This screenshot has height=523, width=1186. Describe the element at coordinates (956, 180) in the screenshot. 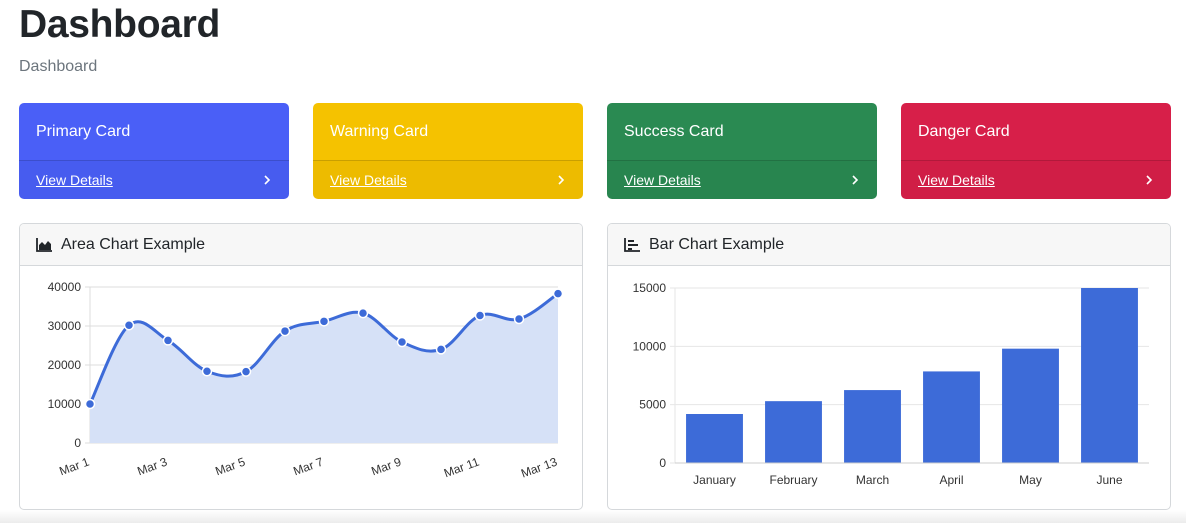

I see `danger-card-view-details-link: View Details` at that location.